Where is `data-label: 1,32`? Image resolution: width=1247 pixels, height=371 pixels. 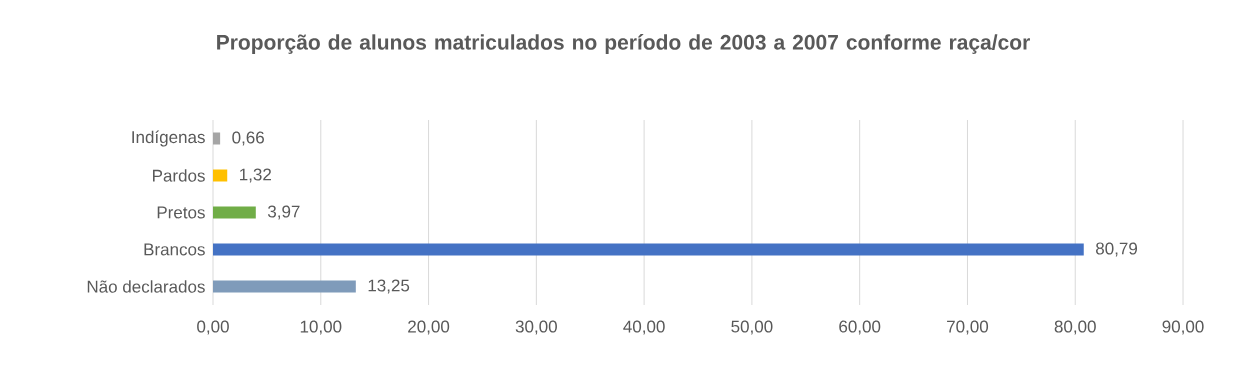
data-label: 1,32 is located at coordinates (255, 175).